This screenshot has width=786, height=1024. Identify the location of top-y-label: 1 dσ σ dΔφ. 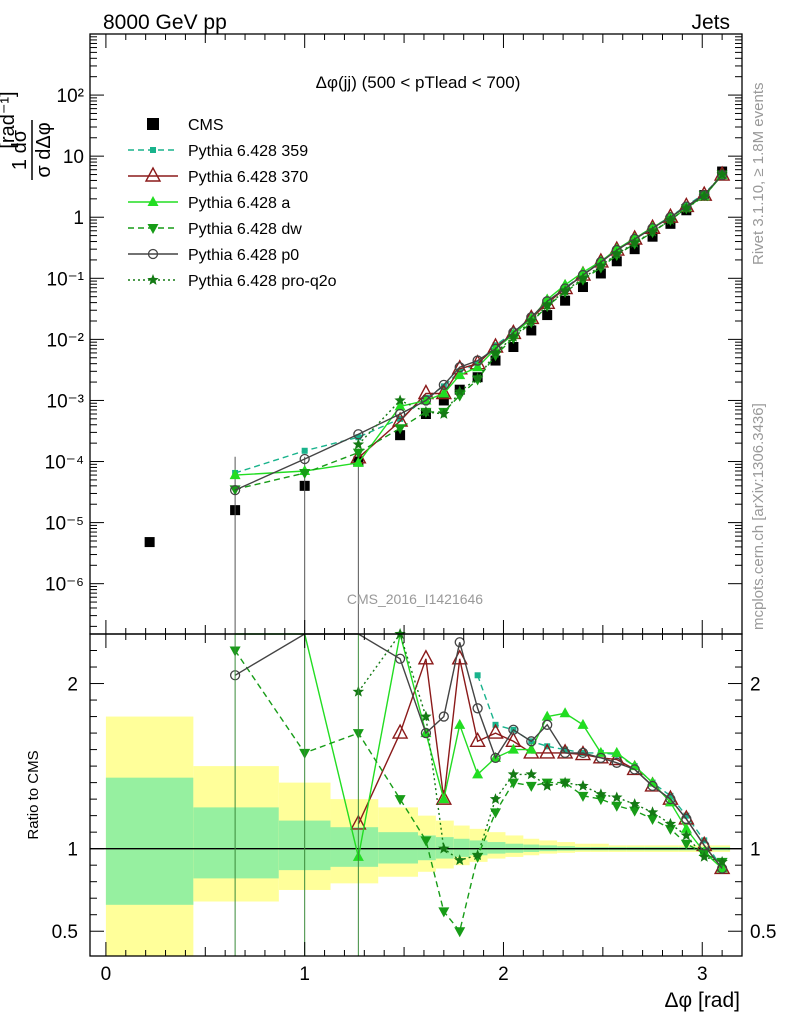
(32, 150).